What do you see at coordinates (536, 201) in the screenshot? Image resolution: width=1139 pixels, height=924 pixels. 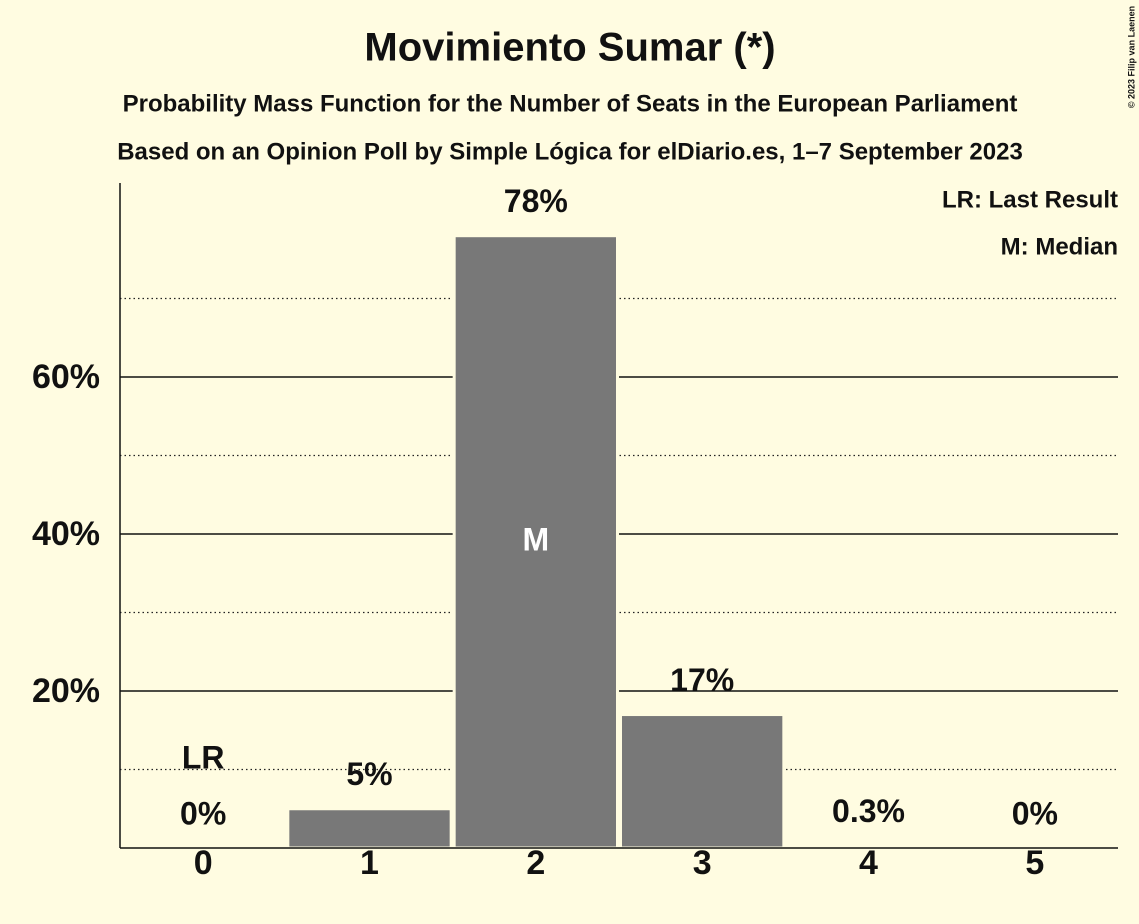 I see `value-label: 78%` at bounding box center [536, 201].